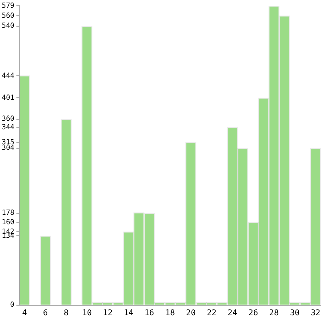  What do you see at coordinates (253, 313) in the screenshot?
I see `x-tick-label: 26` at bounding box center [253, 313].